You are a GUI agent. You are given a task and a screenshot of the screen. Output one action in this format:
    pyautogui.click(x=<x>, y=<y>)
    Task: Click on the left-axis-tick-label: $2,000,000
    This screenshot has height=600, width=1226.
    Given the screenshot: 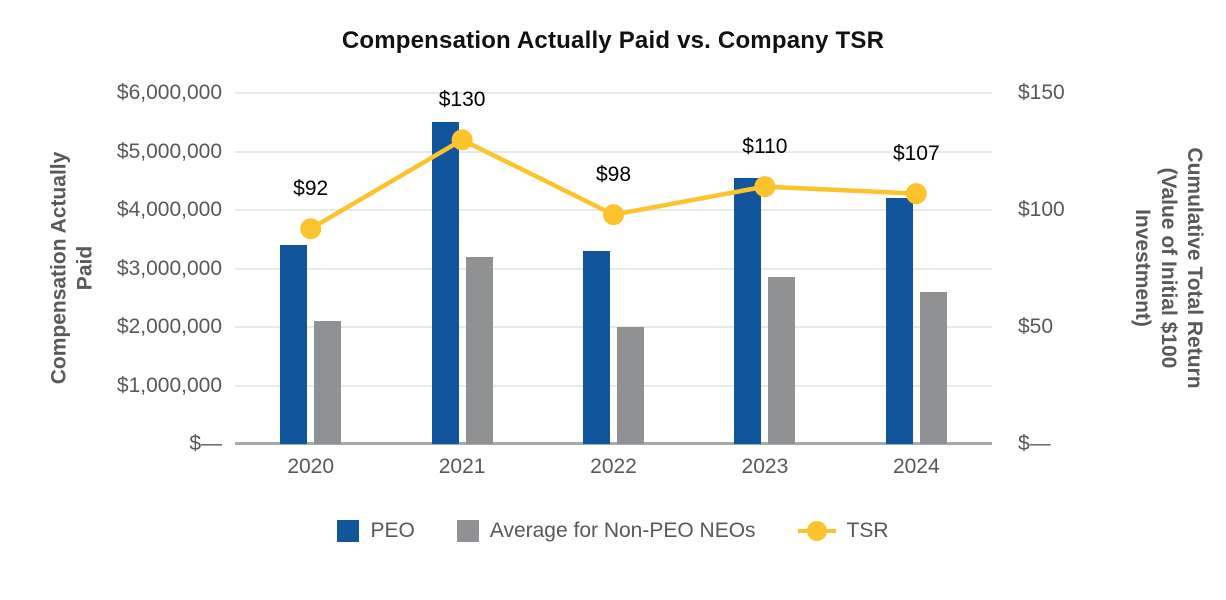 What is the action you would take?
    pyautogui.click(x=169, y=326)
    